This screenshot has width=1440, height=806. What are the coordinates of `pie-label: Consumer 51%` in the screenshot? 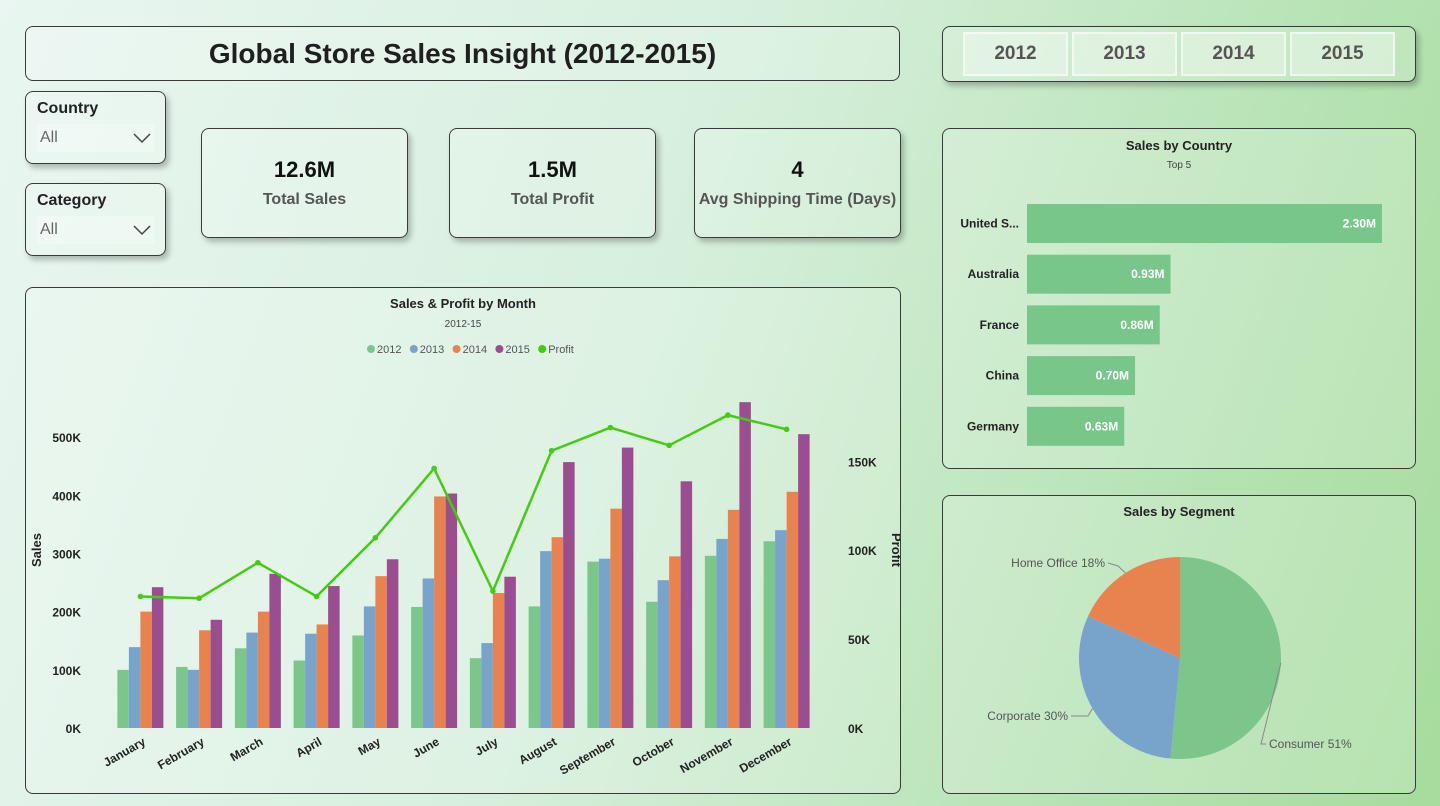 It's located at (1310, 744).